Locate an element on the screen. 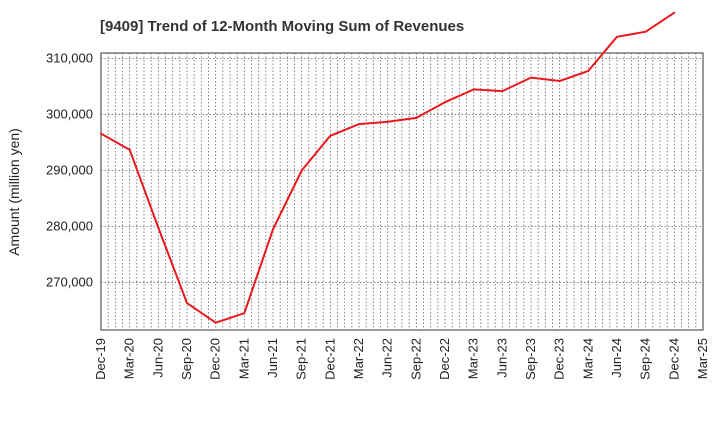 The height and width of the screenshot is (440, 720). y-tick-label: 300,000 is located at coordinates (69, 114).